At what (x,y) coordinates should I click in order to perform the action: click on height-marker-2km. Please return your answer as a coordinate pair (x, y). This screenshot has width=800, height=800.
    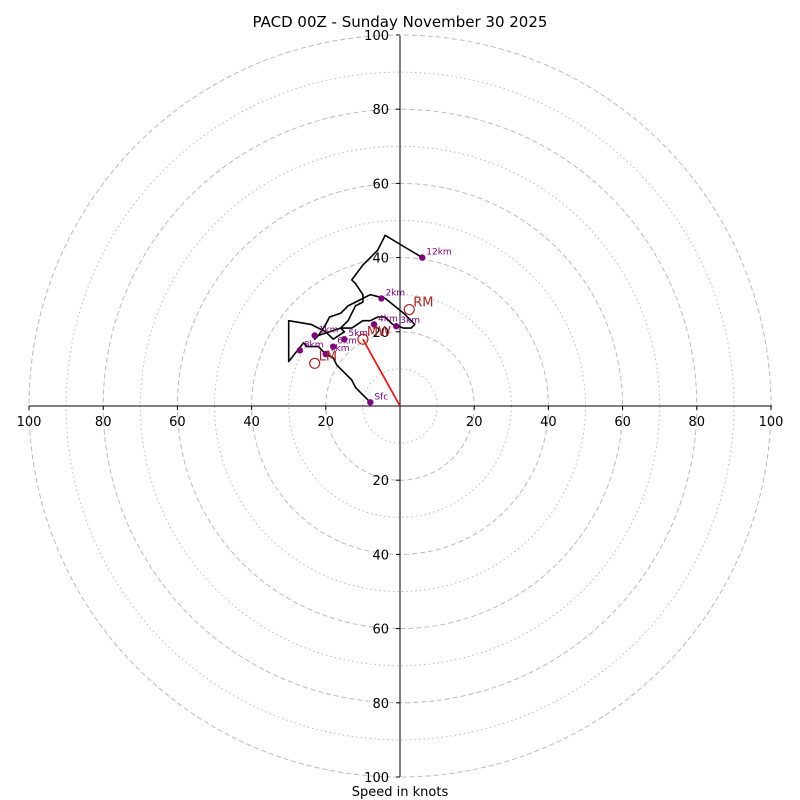
    Looking at the image, I should click on (381, 298).